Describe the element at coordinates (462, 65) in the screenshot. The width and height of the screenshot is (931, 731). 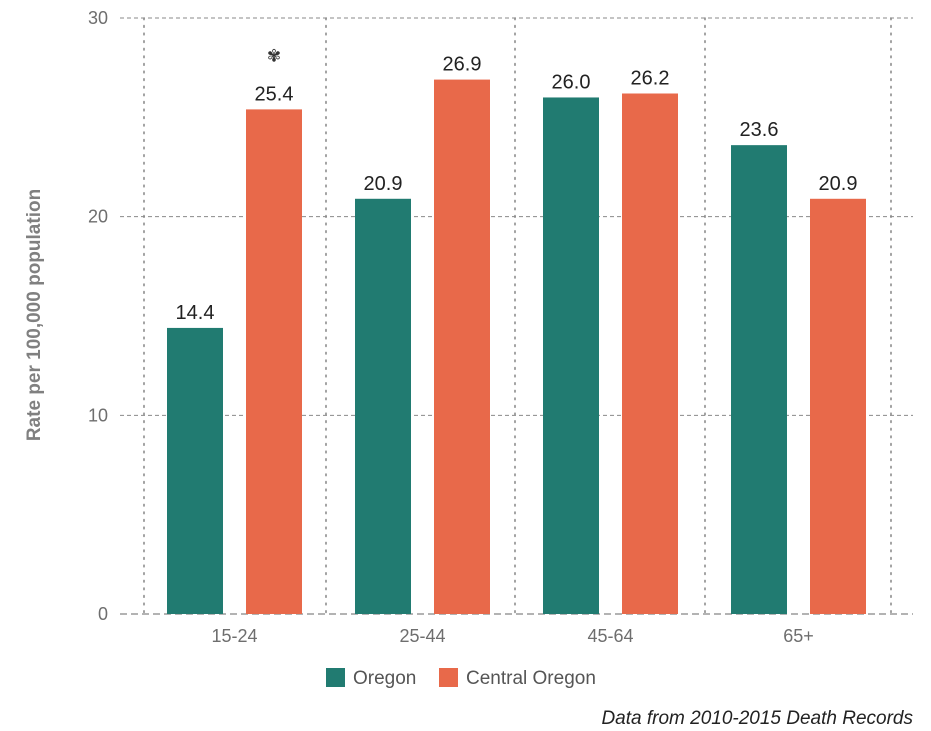
I see `value-label: 26.9` at that location.